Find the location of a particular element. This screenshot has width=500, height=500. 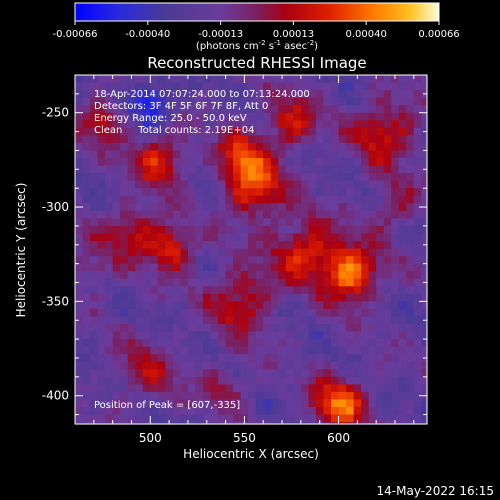

annotation-line: Detectors: 3F 4F 5F 6F 7F 8F, Att 0 is located at coordinates (181, 106).